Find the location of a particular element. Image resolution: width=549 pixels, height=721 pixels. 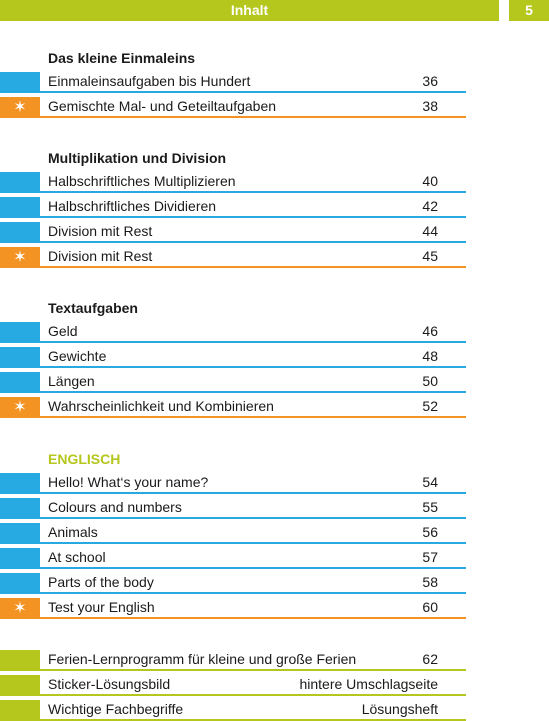

toc-entry-page: 50 is located at coordinates (430, 381).